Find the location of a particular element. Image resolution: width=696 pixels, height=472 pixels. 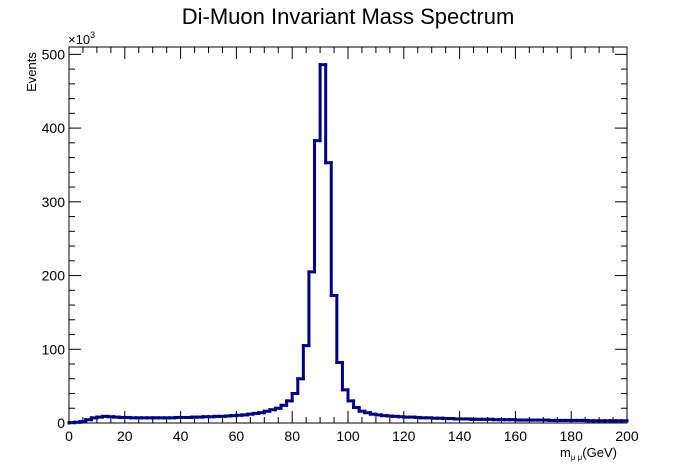

y-axis-label: Events is located at coordinates (31, 72).